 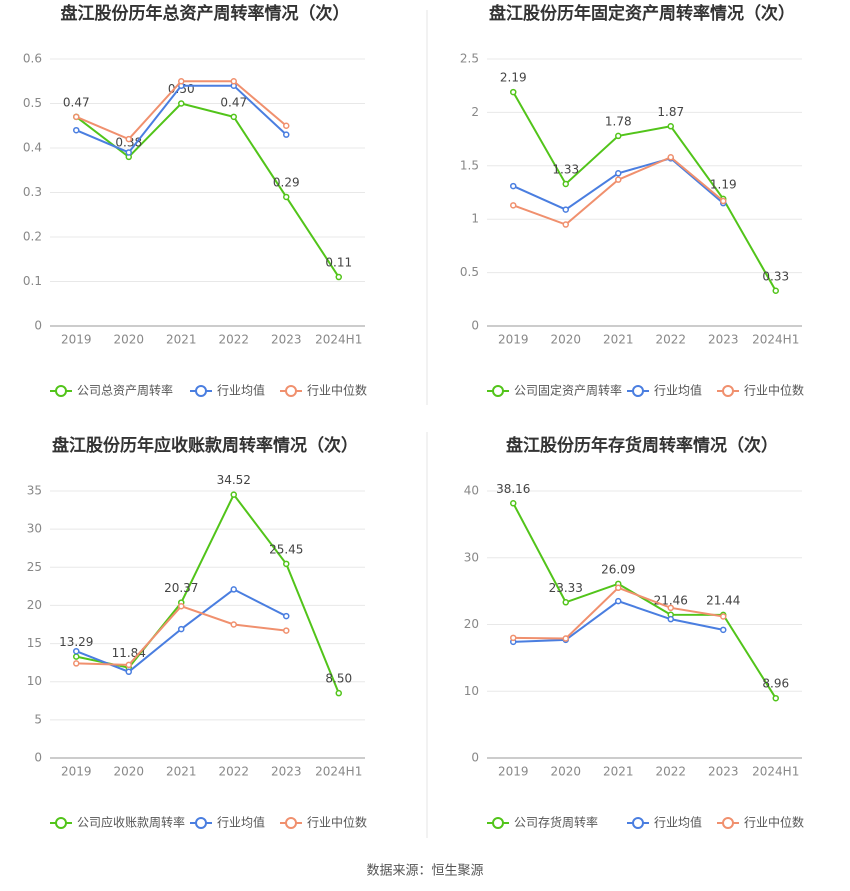 I want to click on data-label: 1.19, so click(x=723, y=184).